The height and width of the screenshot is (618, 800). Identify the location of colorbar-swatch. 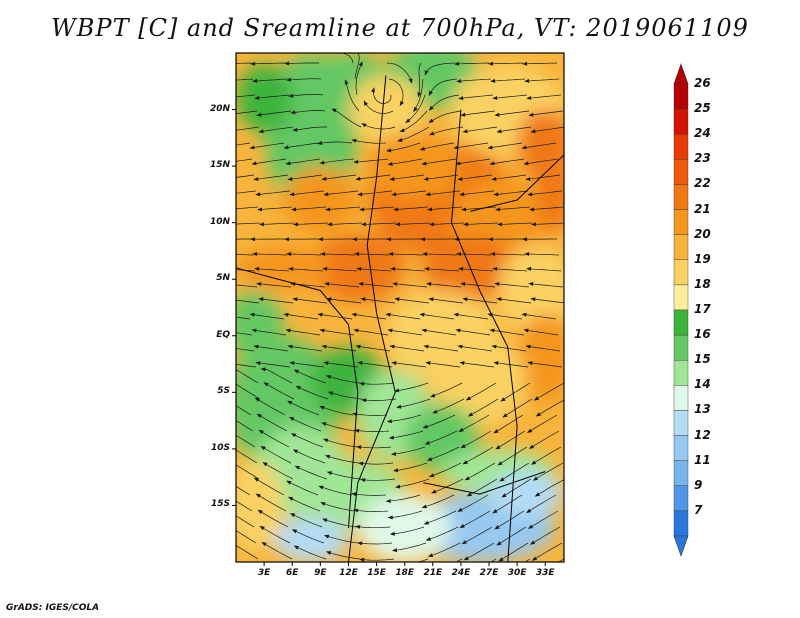
(681, 247).